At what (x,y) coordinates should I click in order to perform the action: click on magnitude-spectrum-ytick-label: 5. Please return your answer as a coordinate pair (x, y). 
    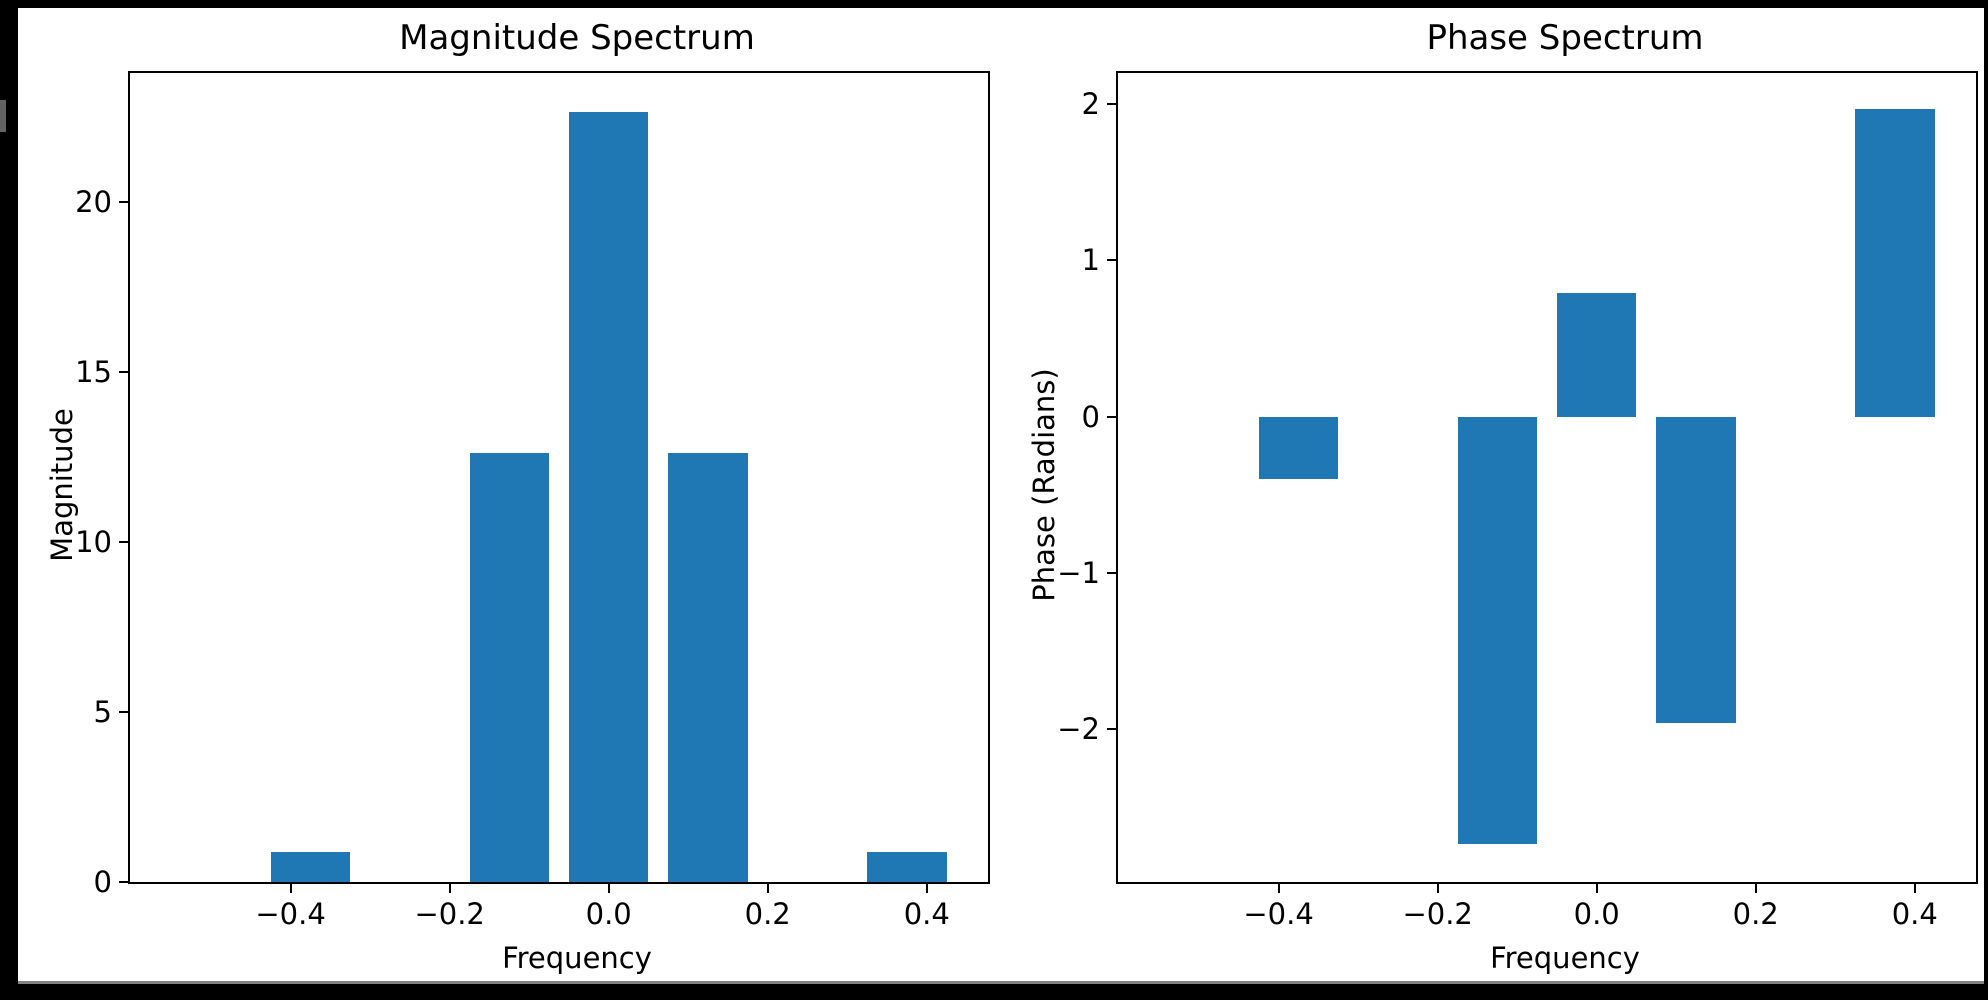
    Looking at the image, I should click on (102, 712).